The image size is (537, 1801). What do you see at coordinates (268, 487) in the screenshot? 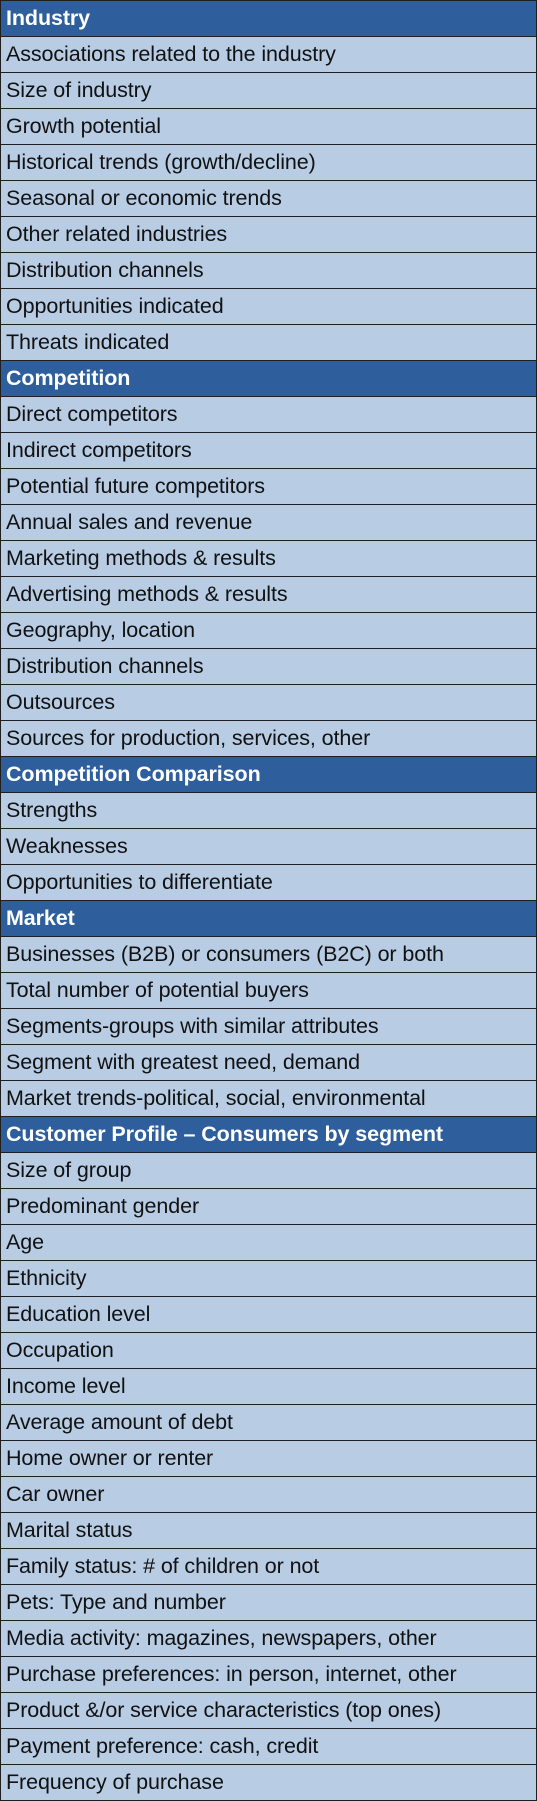
I see `checklist-item: Potential future competitors` at bounding box center [268, 487].